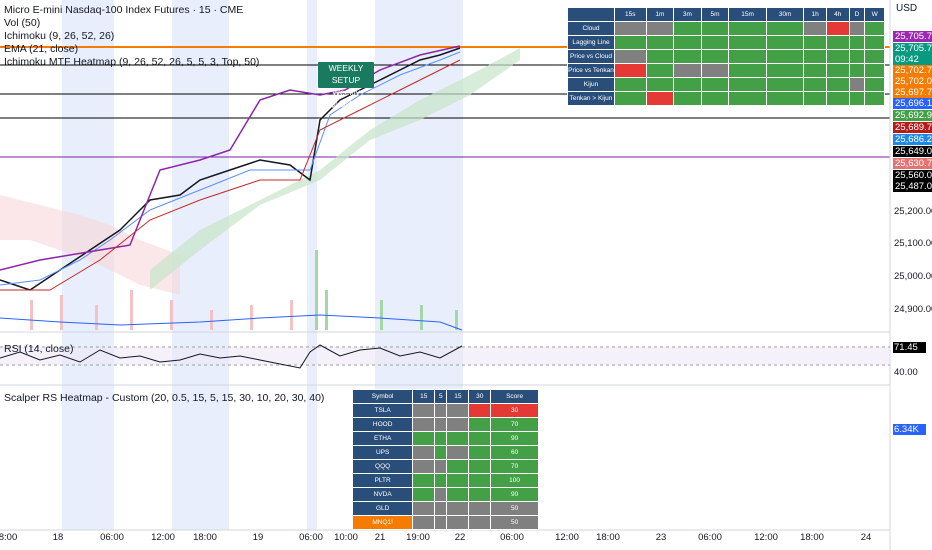  I want to click on scalper-score: 30, so click(514, 410).